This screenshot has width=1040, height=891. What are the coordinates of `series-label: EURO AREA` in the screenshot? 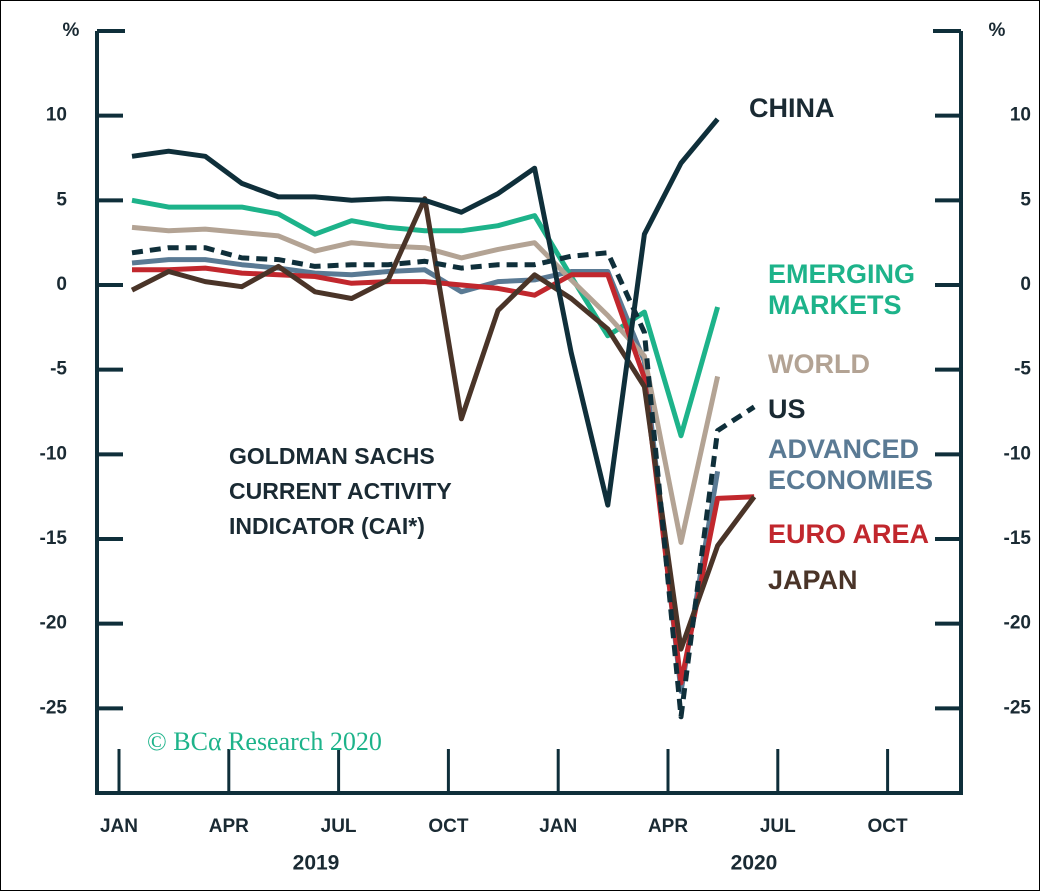 It's located at (849, 534).